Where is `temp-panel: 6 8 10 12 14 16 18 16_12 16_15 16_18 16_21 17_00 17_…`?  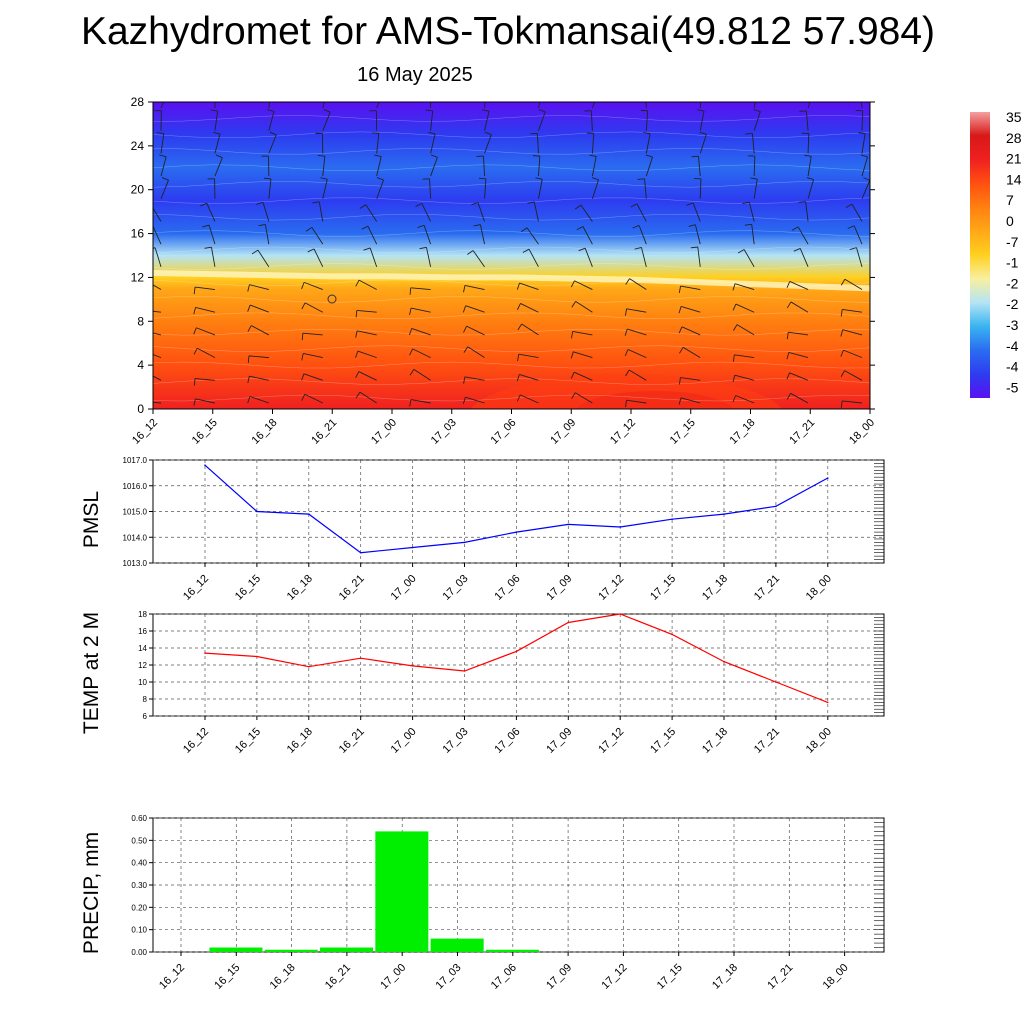
temp-panel: 6 8 10 12 14 16 18 16_12 16_15 16_18 16_21 17_00 17_… is located at coordinates (482, 683).